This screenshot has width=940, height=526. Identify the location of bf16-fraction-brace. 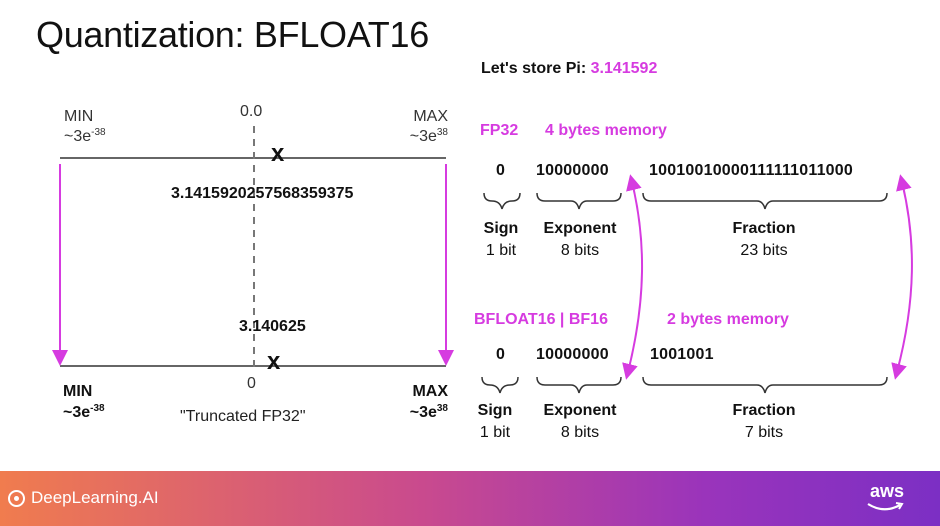
(765, 385).